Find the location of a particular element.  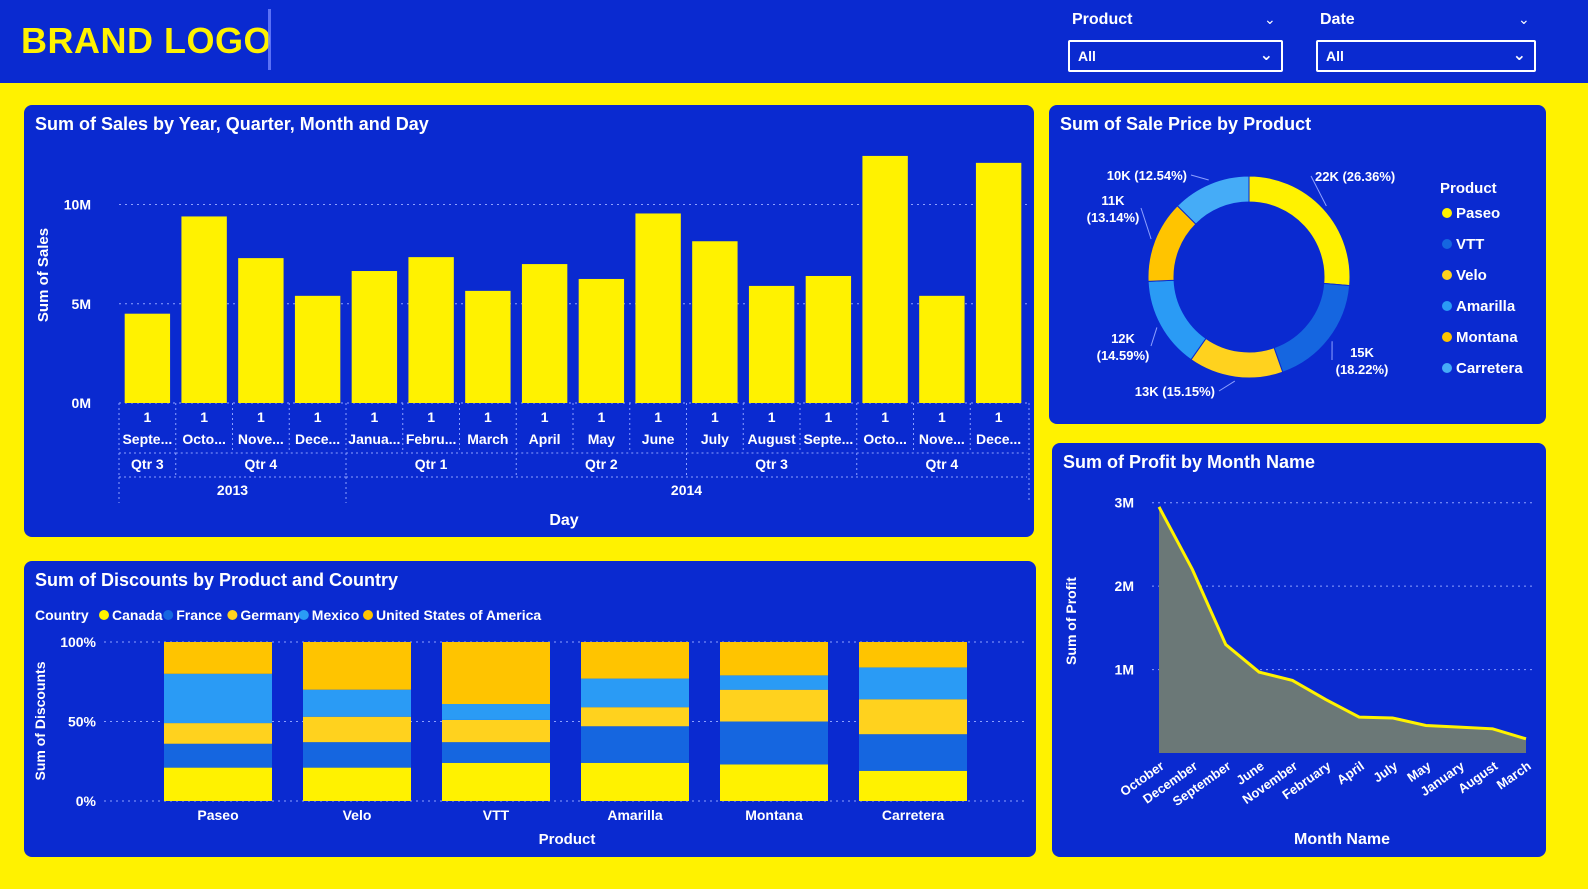

x-tick-label: March is located at coordinates (1514, 775).